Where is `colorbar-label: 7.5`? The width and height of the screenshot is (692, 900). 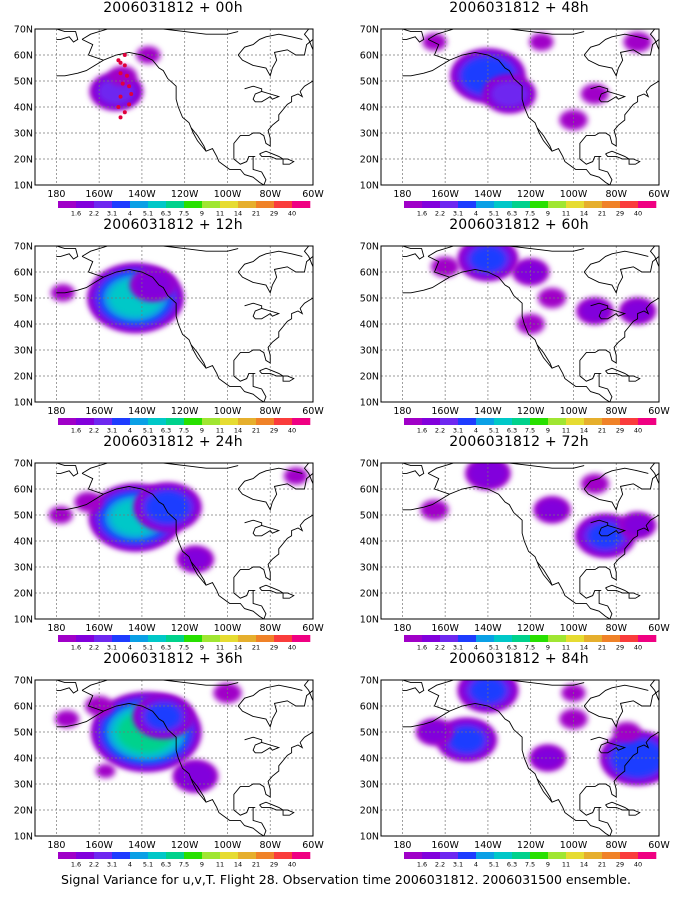
colorbar-label: 7.5 is located at coordinates (184, 647).